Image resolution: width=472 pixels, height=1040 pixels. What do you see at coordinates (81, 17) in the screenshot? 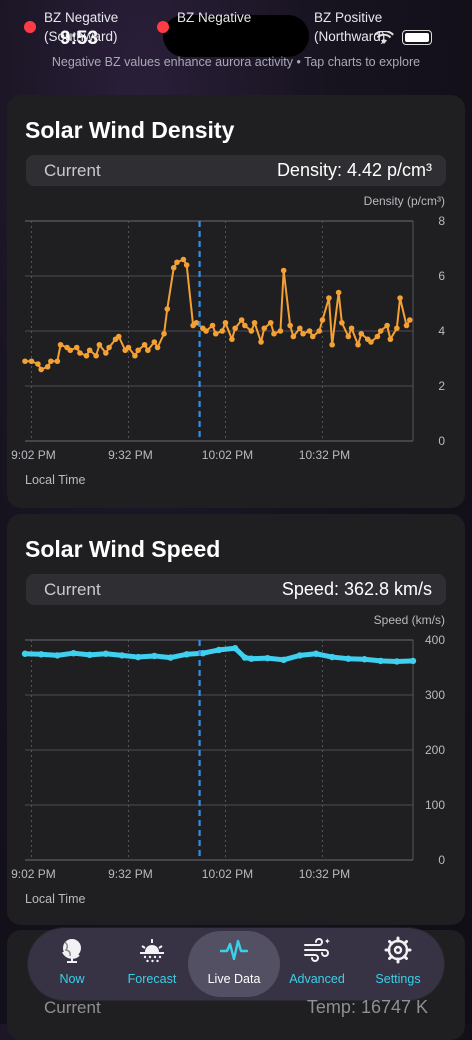
I see `legend-label: BZ Negative` at bounding box center [81, 17].